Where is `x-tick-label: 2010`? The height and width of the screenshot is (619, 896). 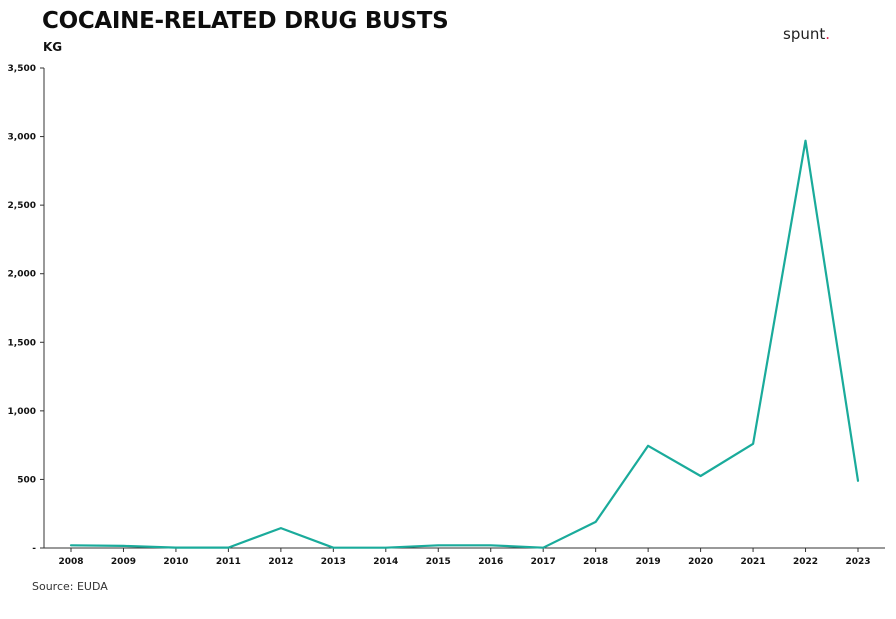
x-tick-label: 2010 is located at coordinates (175, 562).